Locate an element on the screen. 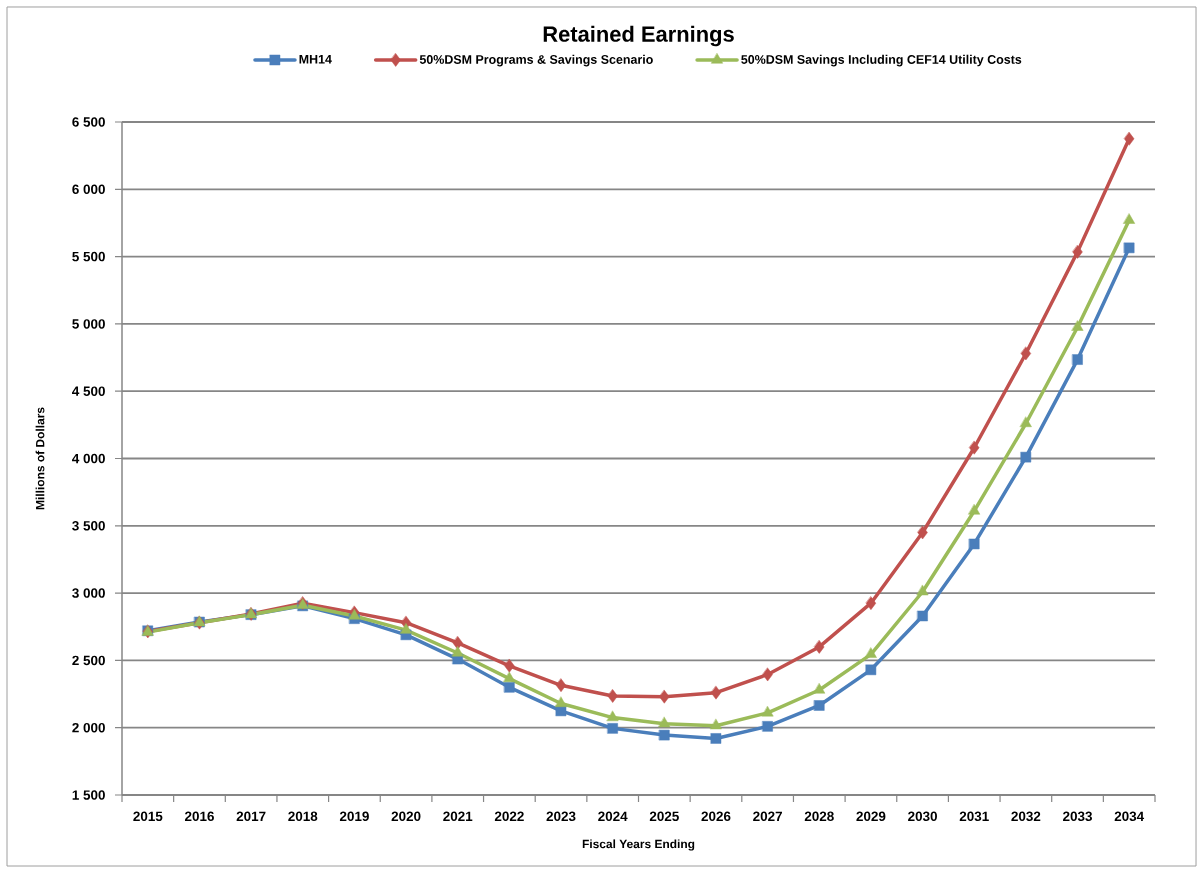 This screenshot has width=1200, height=871. x-tick-label: 2021 is located at coordinates (458, 816).